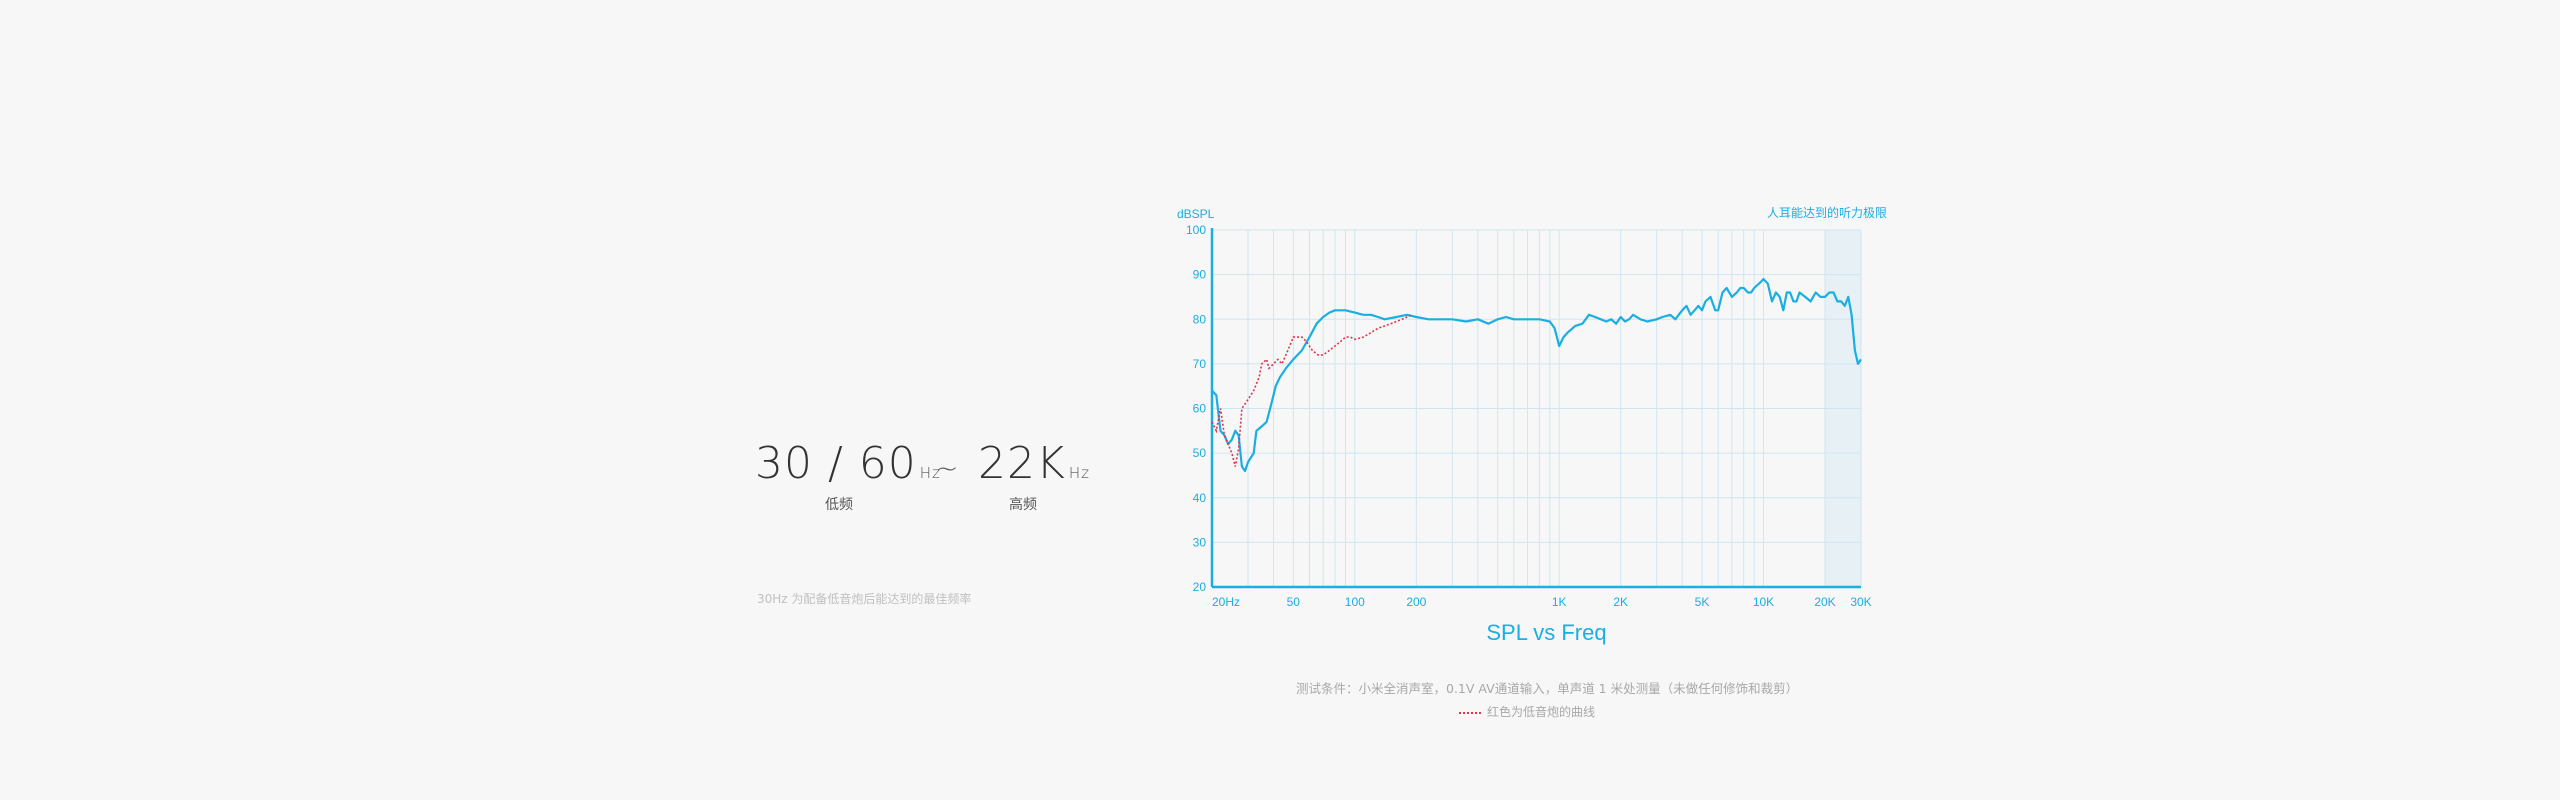 The width and height of the screenshot is (2560, 800). Describe the element at coordinates (1226, 602) in the screenshot. I see `x-tick-label: 20Hz` at that location.